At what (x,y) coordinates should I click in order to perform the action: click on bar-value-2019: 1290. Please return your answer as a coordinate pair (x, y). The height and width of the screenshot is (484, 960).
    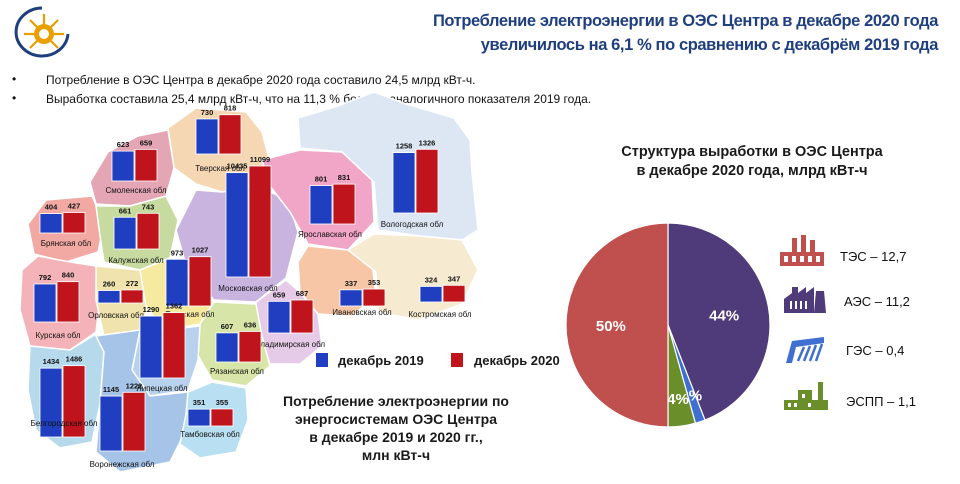
    Looking at the image, I should click on (151, 309).